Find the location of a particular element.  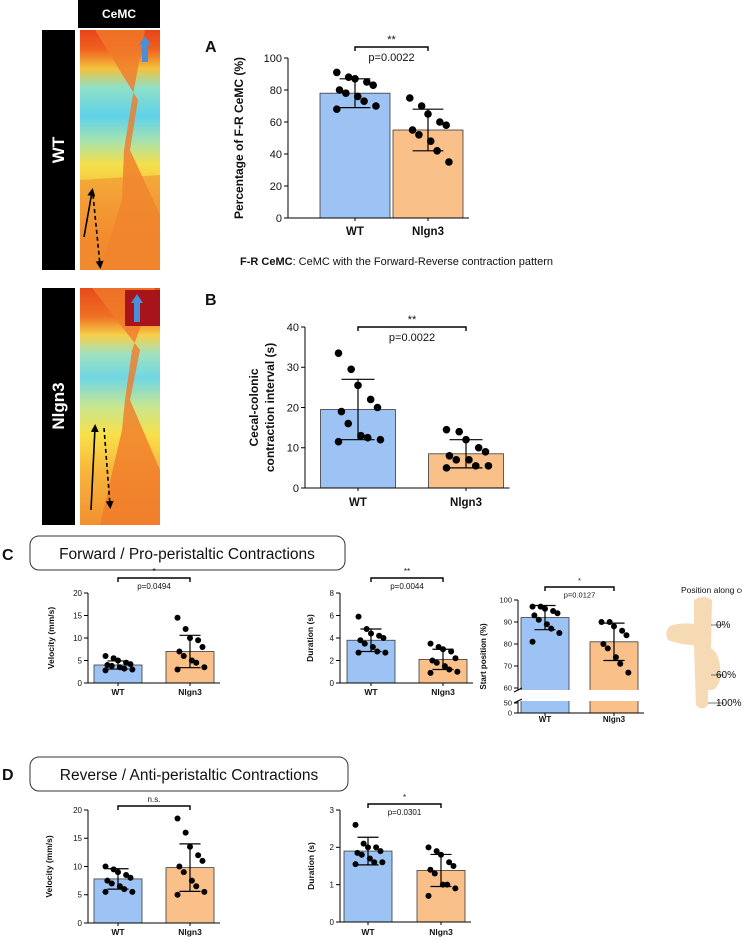

kymo-header: CeMC is located at coordinates (119, 14).